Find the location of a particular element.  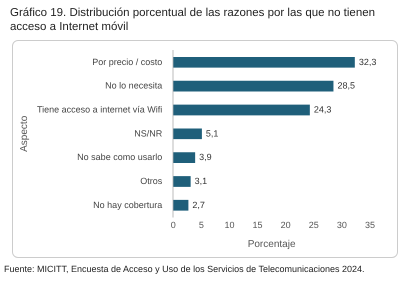

x-tick-label: 15 is located at coordinates (257, 225).